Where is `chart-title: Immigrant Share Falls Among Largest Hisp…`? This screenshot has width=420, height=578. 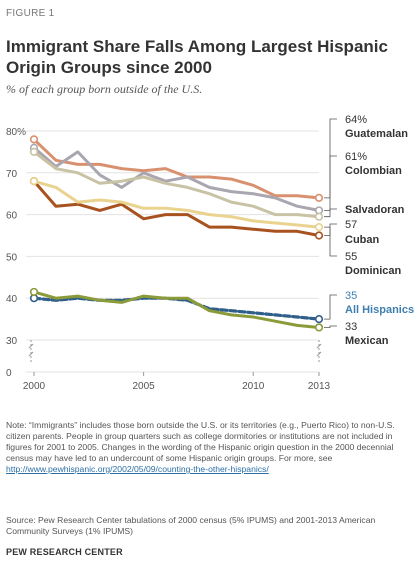 chart-title: Immigrant Share Falls Among Largest Hisp… is located at coordinates (197, 57).